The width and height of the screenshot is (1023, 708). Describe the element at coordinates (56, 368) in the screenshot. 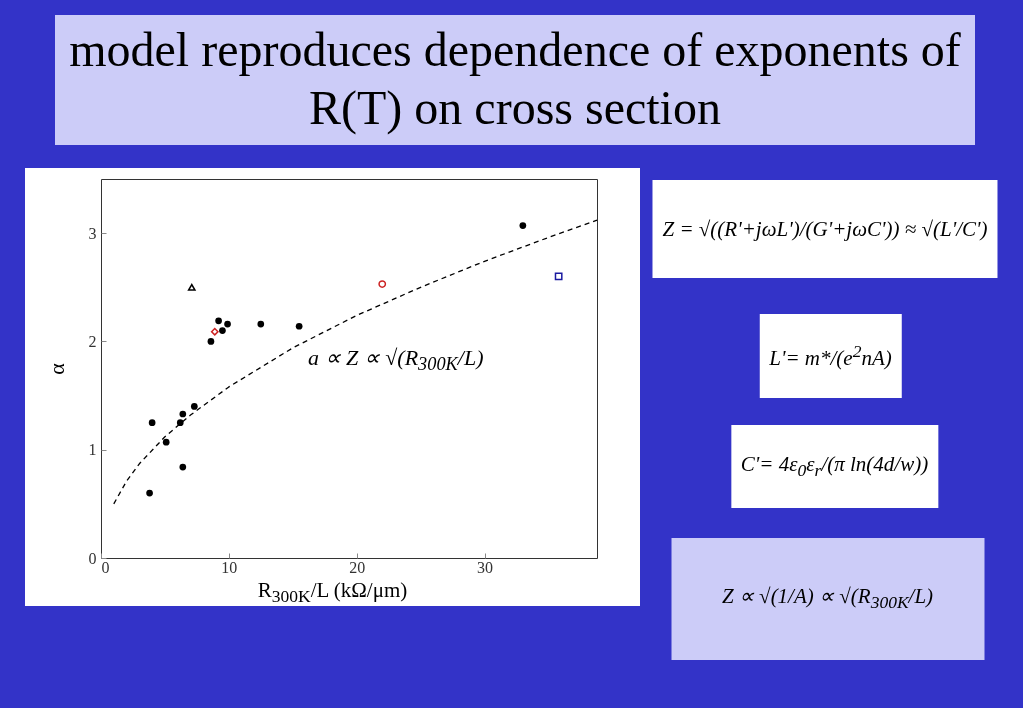

I see `y-axis-title: α` at that location.